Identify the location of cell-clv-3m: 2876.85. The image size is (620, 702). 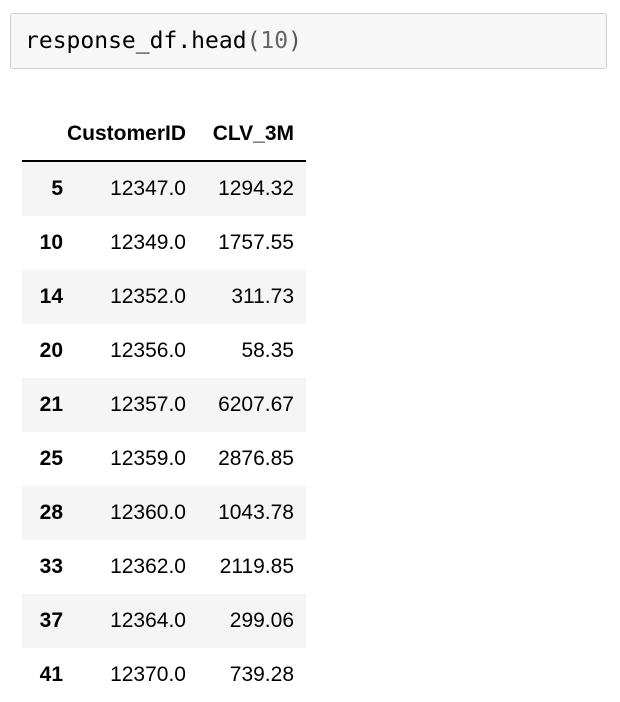
(256, 458).